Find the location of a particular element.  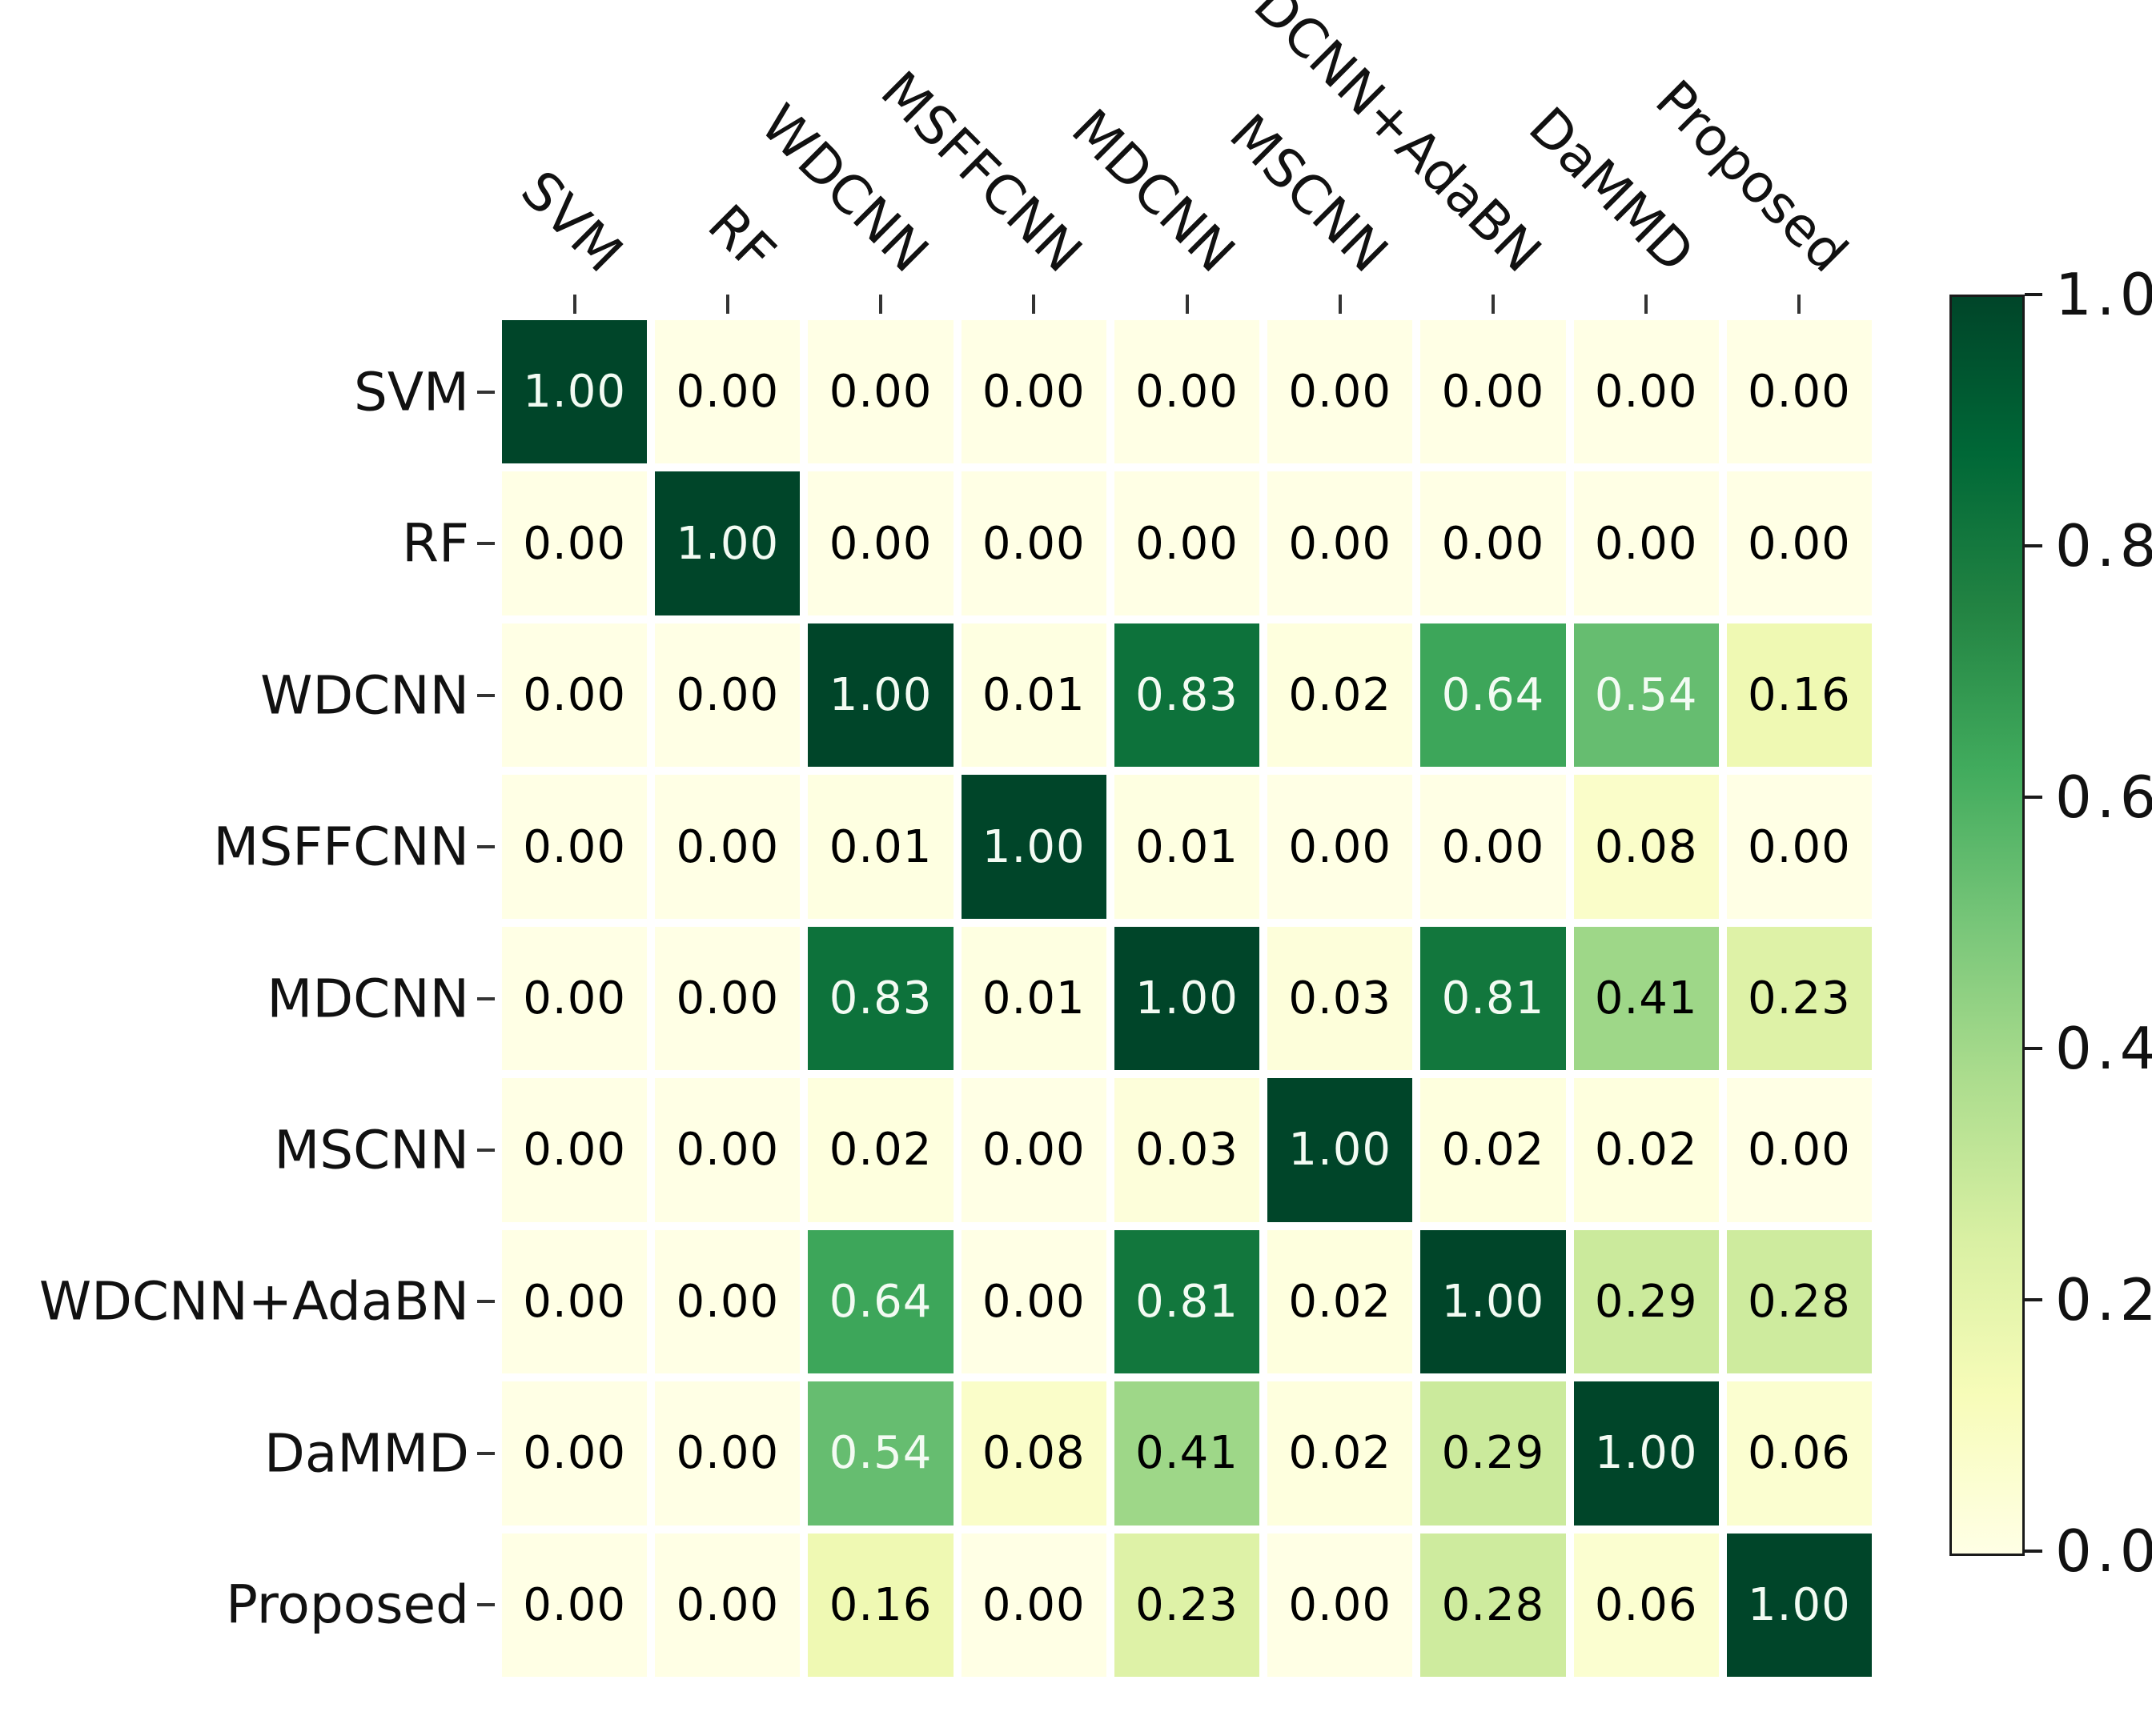

row-label: RF is located at coordinates (435, 543).